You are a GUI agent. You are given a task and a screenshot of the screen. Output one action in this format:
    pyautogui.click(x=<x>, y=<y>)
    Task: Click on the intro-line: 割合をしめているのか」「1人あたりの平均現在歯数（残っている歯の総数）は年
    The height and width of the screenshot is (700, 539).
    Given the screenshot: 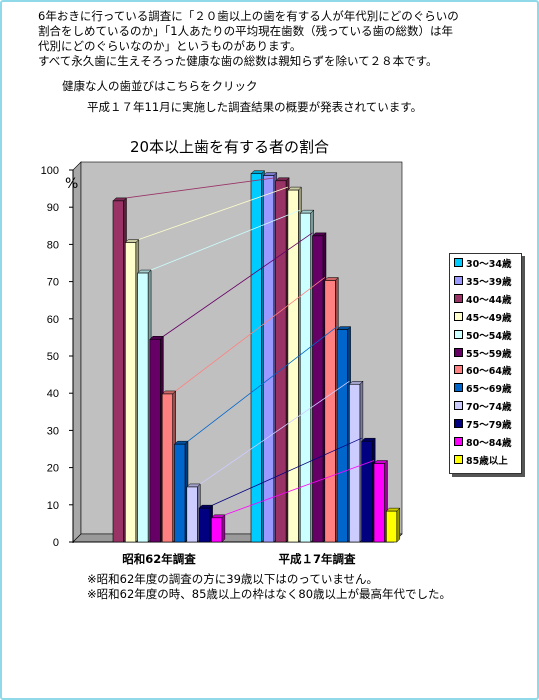 What is the action you would take?
    pyautogui.click(x=245, y=31)
    